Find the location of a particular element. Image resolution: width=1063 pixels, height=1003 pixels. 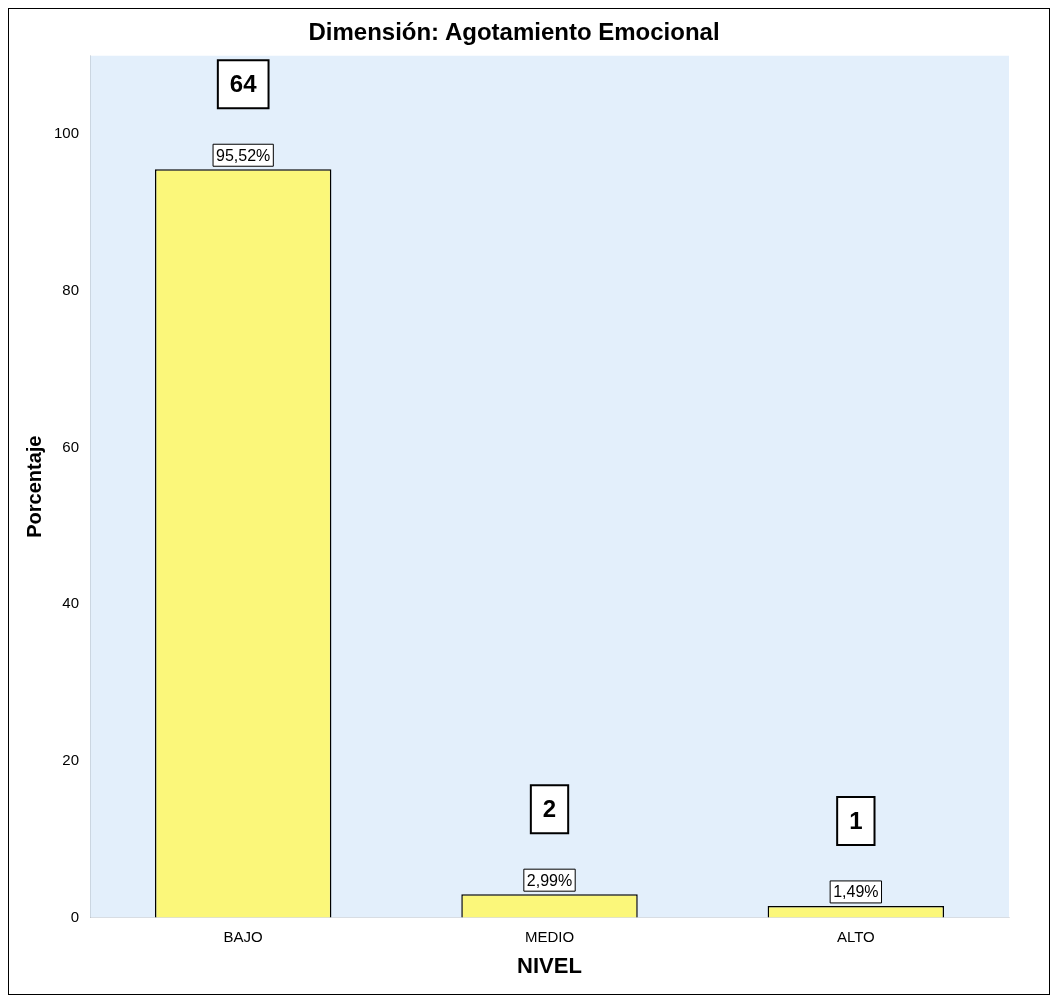

chart-title: Dimensión: Agotamiento Emocional is located at coordinates (514, 32).